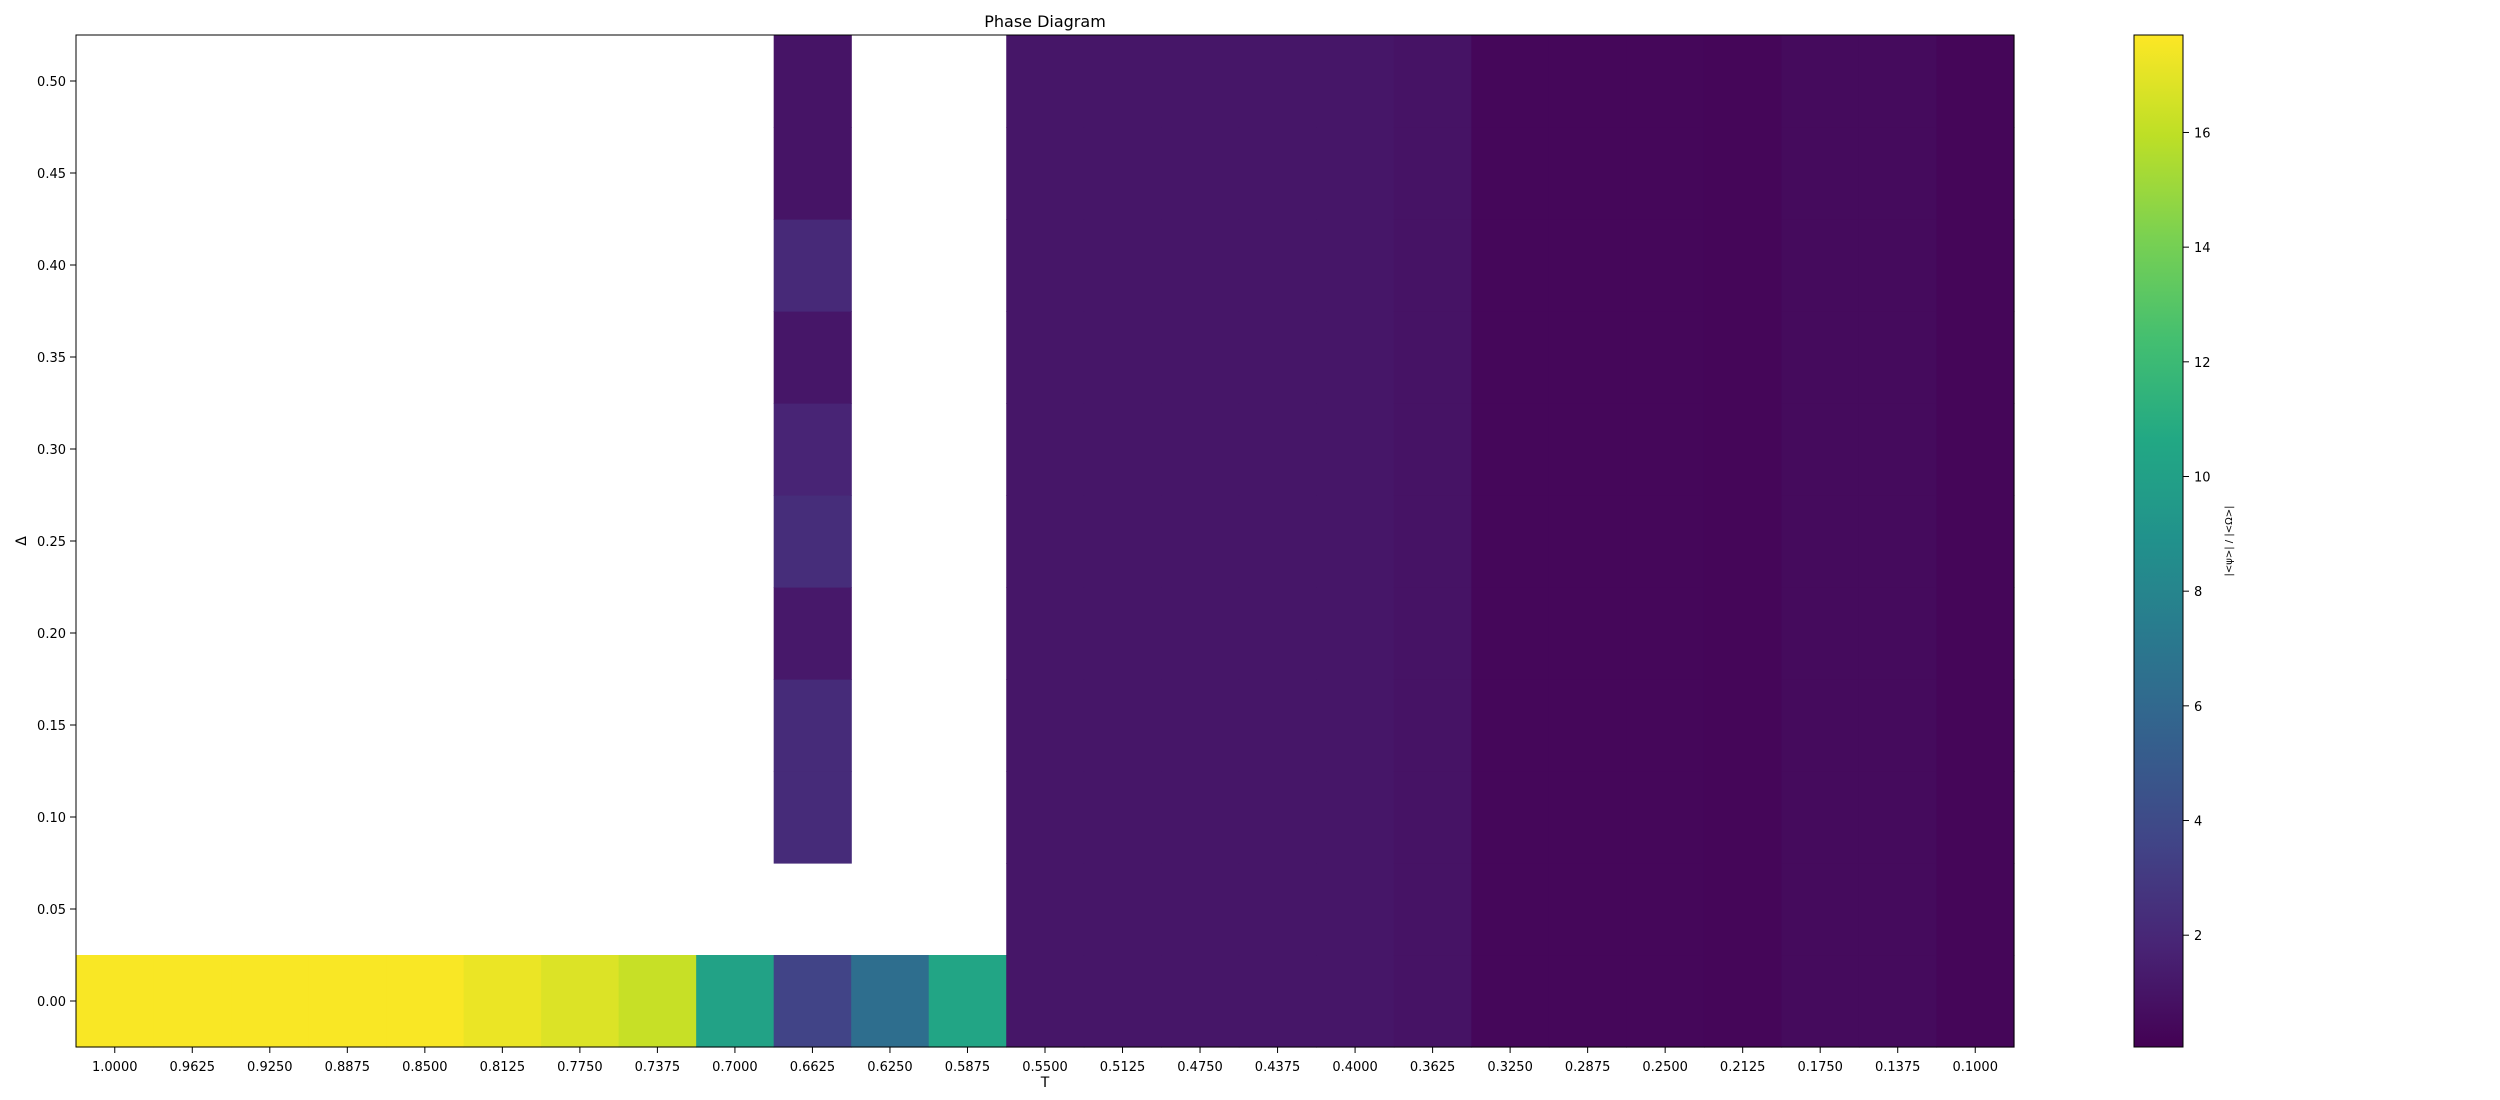 Image resolution: width=2500 pixels, height=1100 pixels. What do you see at coordinates (2229, 541) in the screenshot?
I see `colorbar-label: |<ψ>| / |<Ω>|` at bounding box center [2229, 541].